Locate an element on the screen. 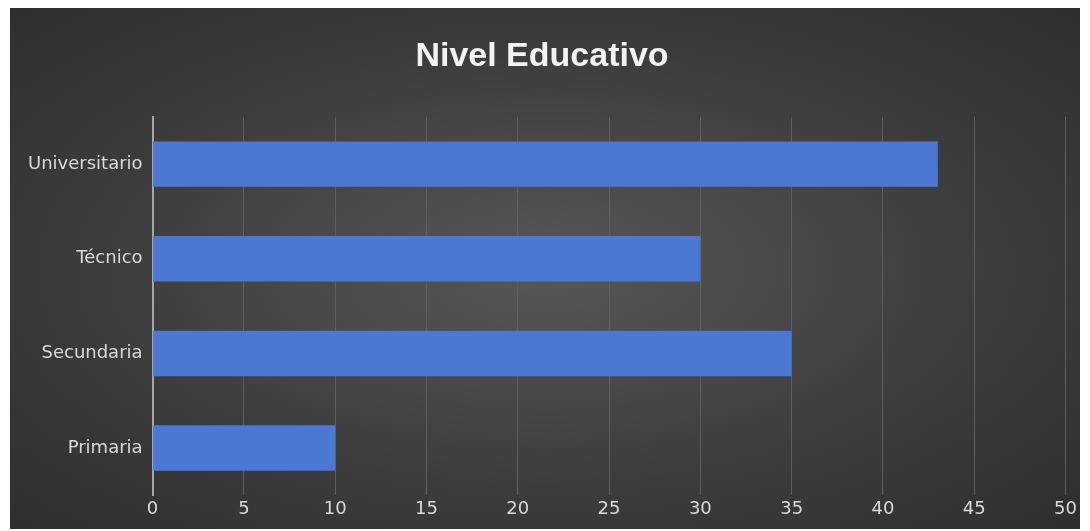 This screenshot has width=1090, height=531. x-tick-label: 15 is located at coordinates (426, 507).